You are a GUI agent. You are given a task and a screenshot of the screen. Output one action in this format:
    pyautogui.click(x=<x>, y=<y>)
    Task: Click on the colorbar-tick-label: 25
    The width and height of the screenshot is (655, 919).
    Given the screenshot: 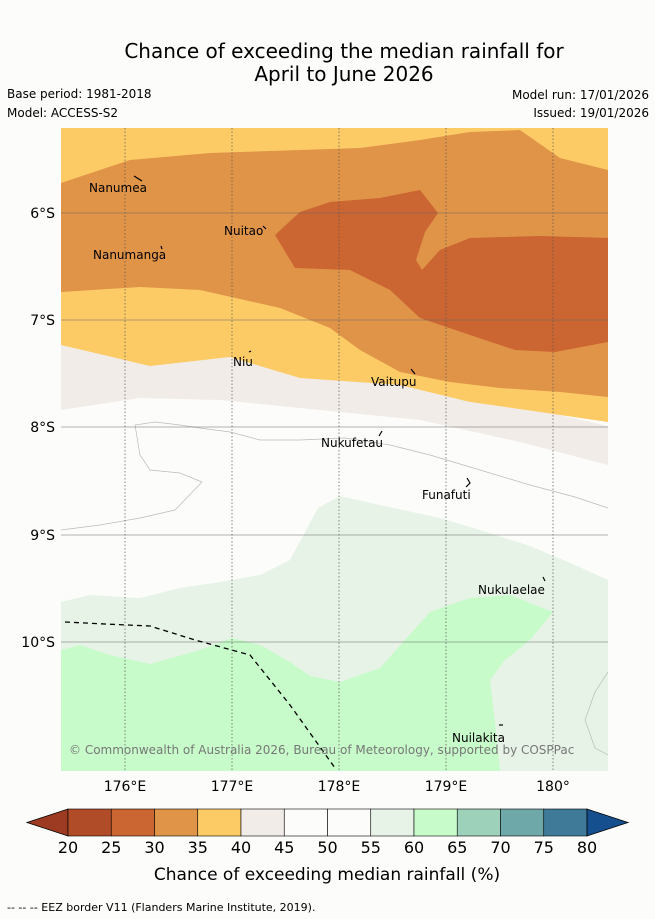 What is the action you would take?
    pyautogui.click(x=111, y=847)
    